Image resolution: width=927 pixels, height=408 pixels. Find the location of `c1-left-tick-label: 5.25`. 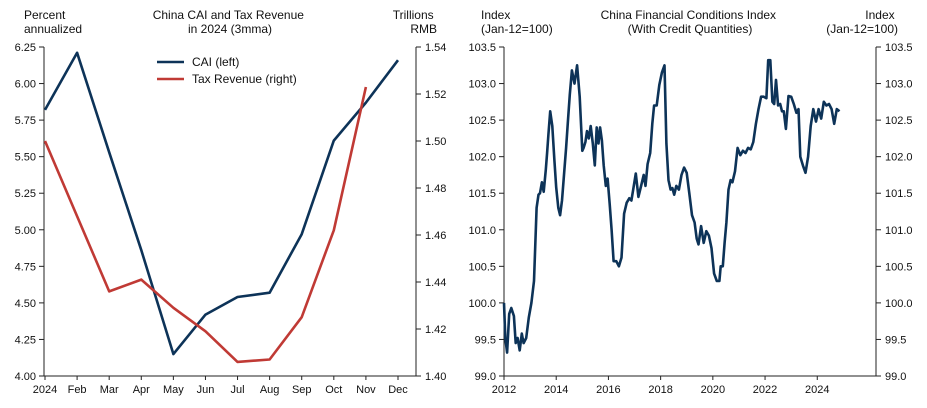

c1-left-tick-label: 5.25 is located at coordinates (25, 194).